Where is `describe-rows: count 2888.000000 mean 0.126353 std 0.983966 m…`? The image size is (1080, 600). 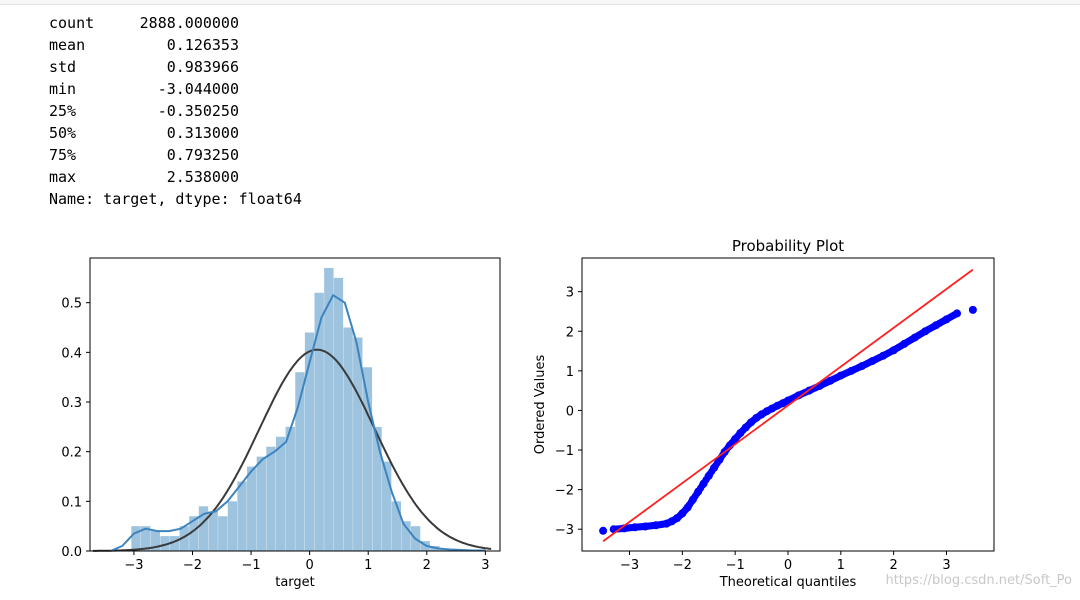
describe-rows: count 2888.000000 mean 0.126353 std 0.983966 m… is located at coordinates (175, 100).